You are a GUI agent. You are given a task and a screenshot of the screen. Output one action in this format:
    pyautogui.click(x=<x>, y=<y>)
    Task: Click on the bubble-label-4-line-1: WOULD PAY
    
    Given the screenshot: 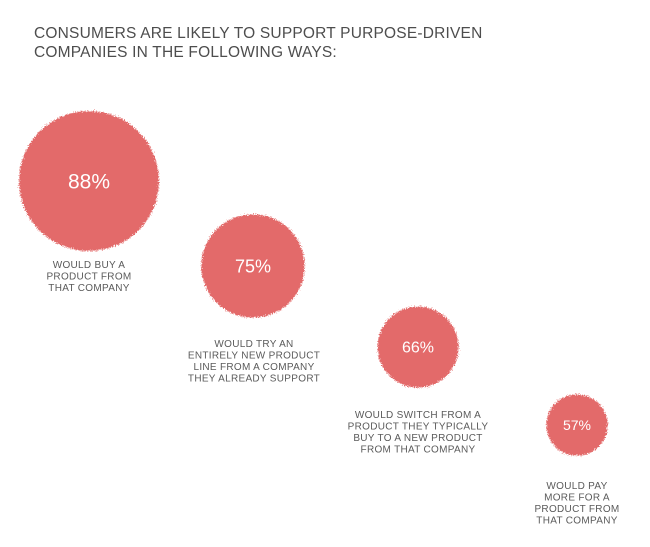 What is the action you would take?
    pyautogui.click(x=576, y=486)
    